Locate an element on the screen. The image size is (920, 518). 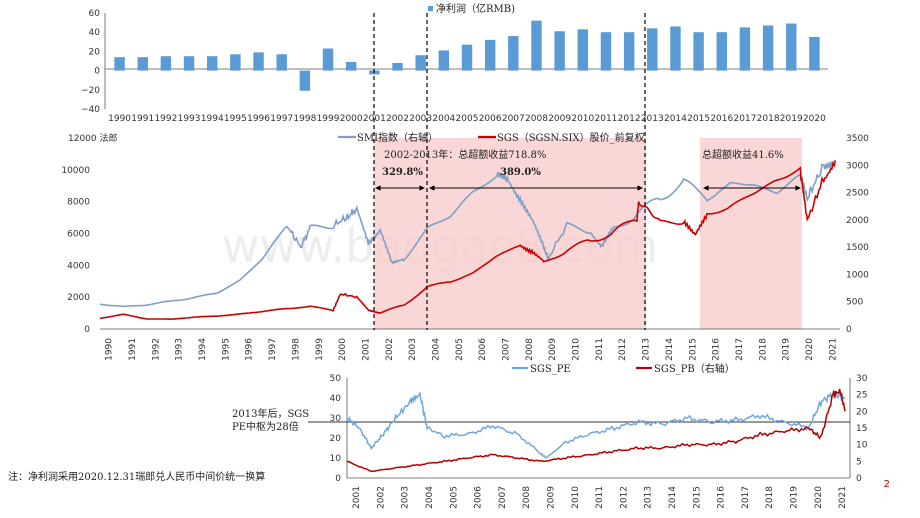
mid-xtick-label: 2021 is located at coordinates (833, 349).